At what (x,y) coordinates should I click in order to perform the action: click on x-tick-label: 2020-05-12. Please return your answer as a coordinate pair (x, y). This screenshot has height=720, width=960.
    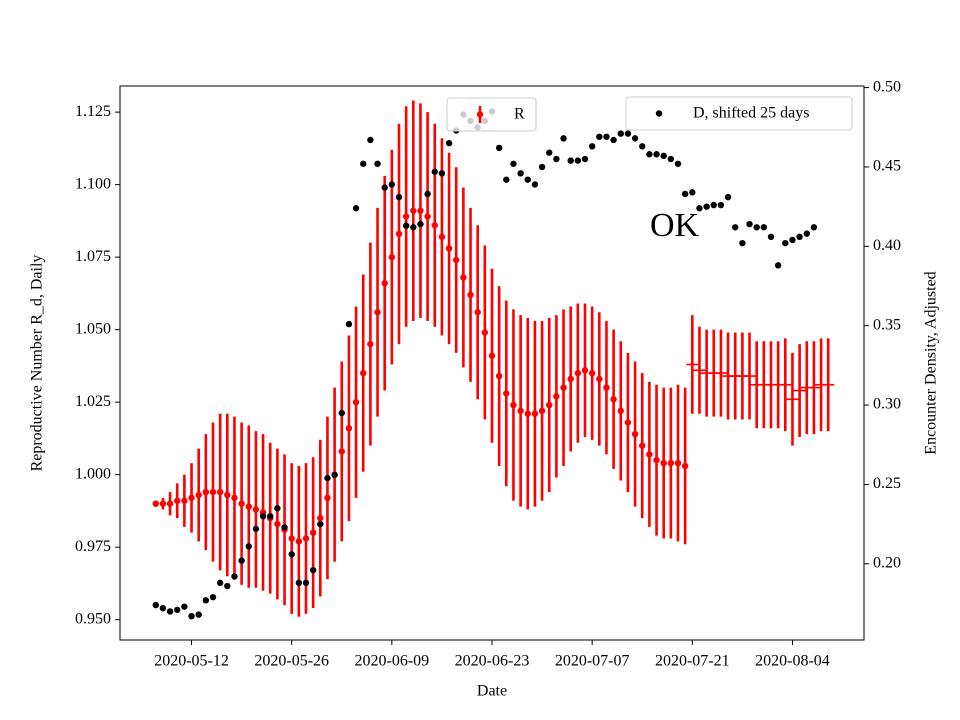
    Looking at the image, I should click on (191, 661).